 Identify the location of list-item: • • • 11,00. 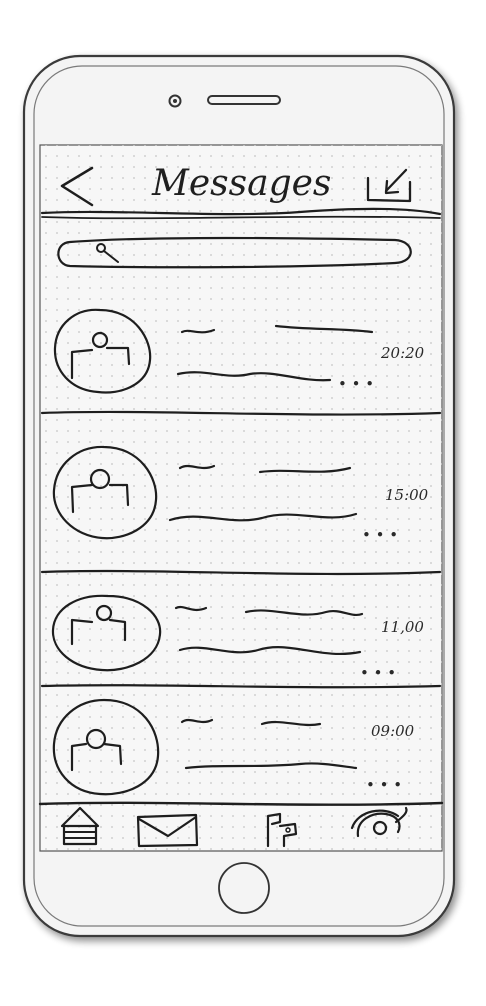
(237, 638).